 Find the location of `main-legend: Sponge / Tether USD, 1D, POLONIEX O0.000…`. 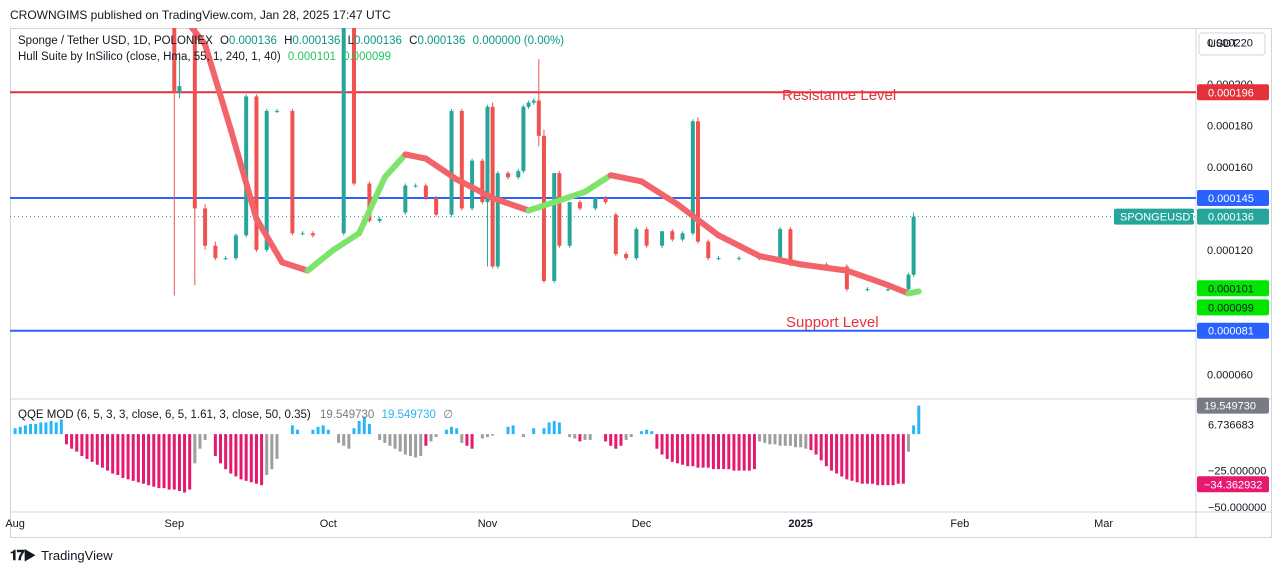

main-legend: Sponge / Tether USD, 1D, POLONIEX O0.000… is located at coordinates (291, 41).